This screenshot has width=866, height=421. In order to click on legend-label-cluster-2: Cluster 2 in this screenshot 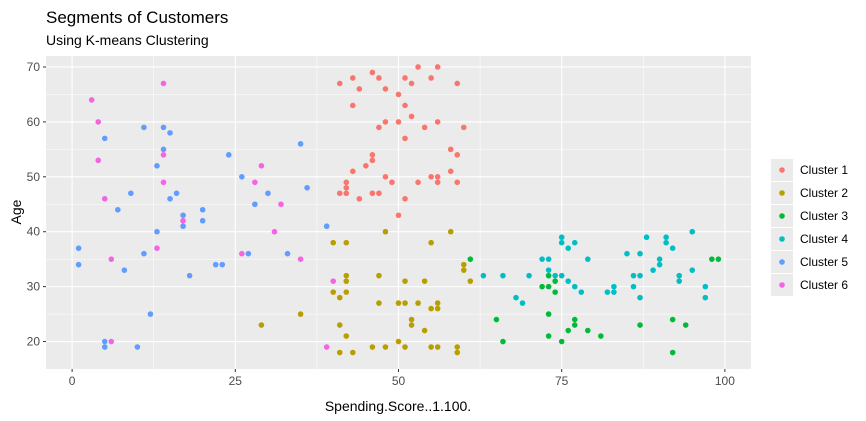, I will do `click(824, 193)`.